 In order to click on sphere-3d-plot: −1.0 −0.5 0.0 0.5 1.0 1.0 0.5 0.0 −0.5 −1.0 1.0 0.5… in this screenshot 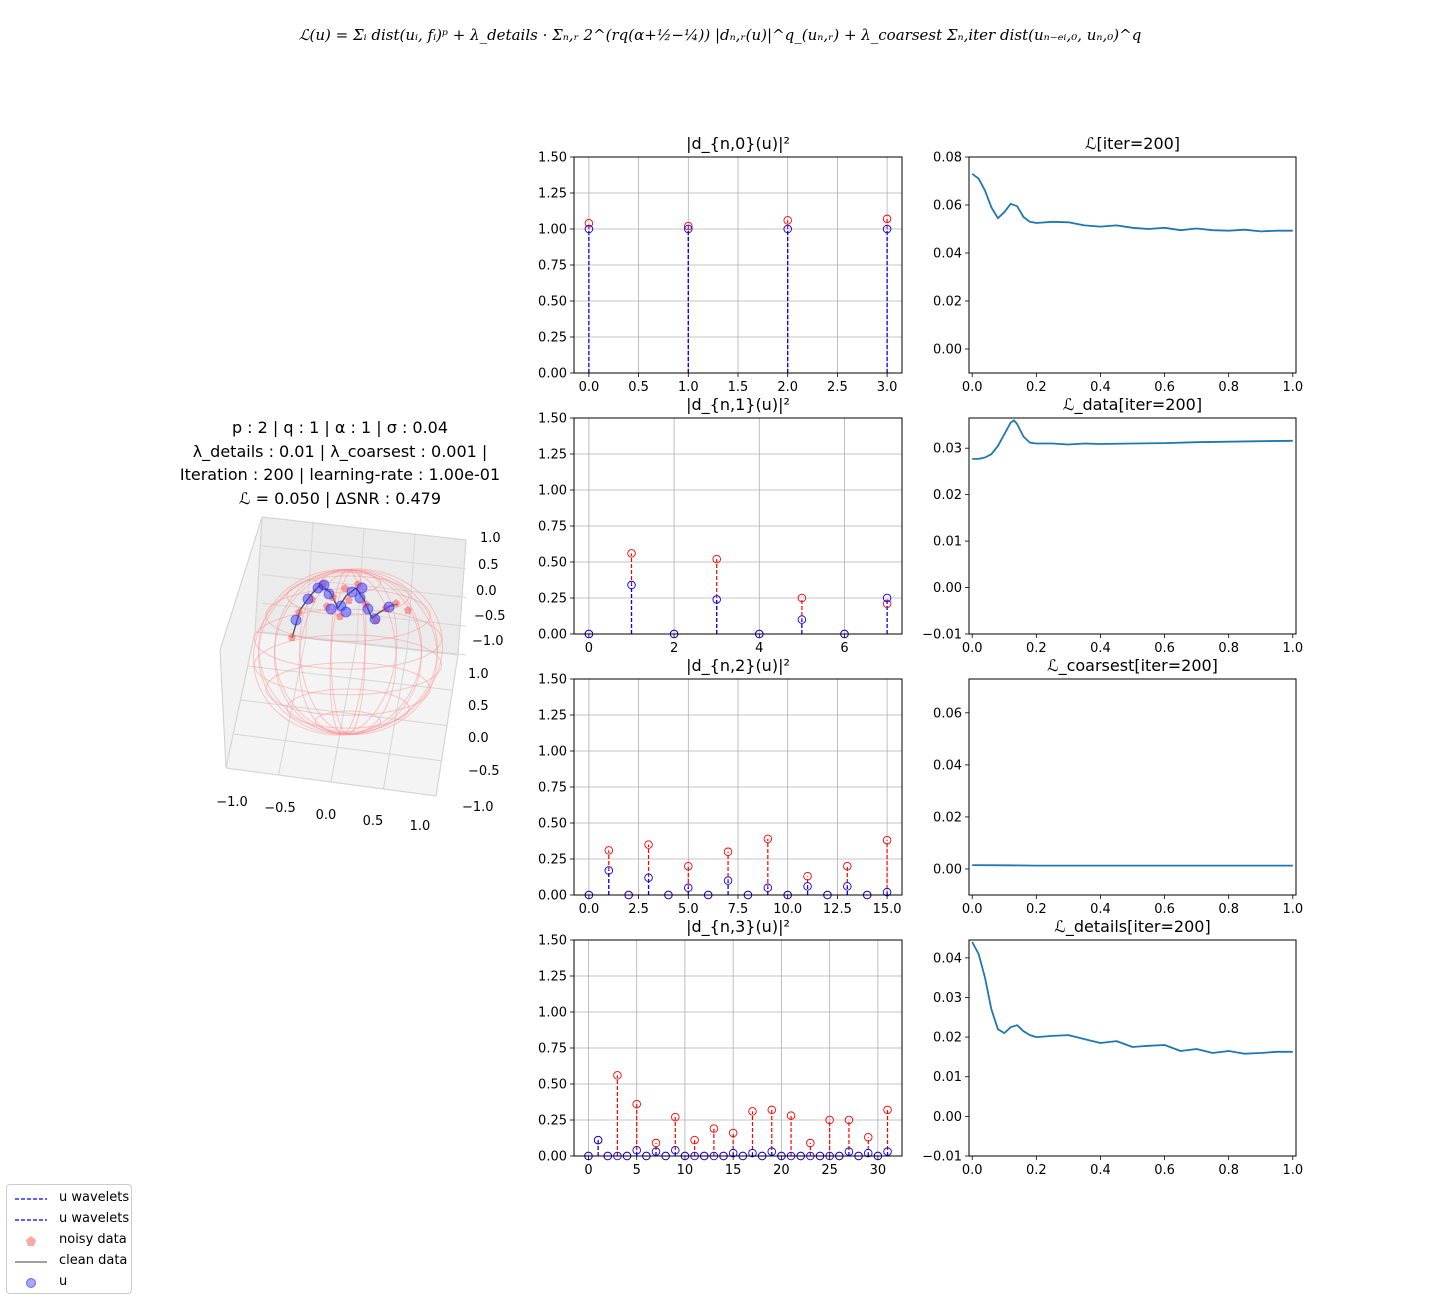, I will do `click(361, 675)`.